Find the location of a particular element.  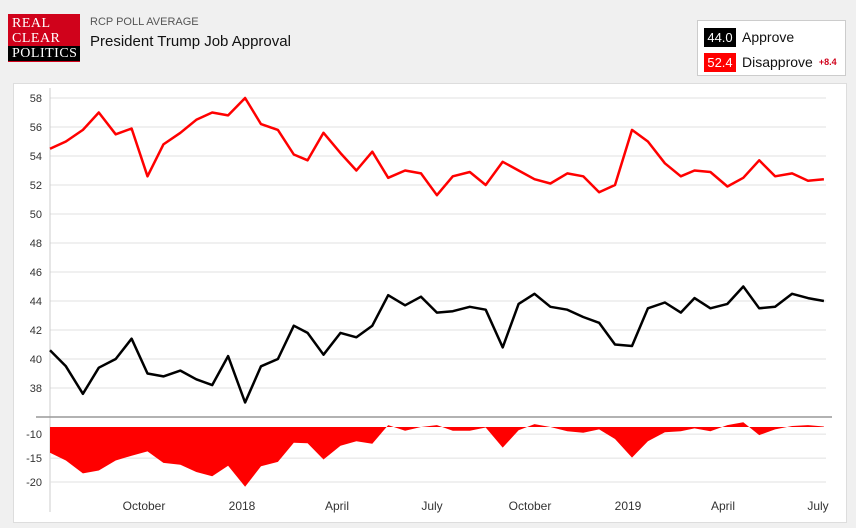

y-tick-label: 56 is located at coordinates (36, 128).